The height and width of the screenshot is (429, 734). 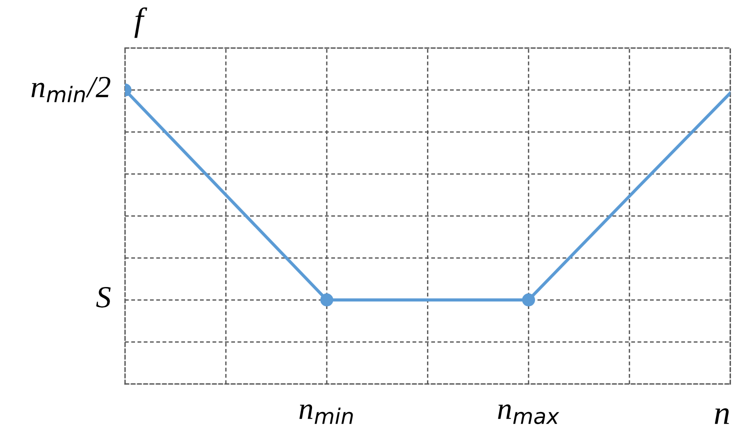 What do you see at coordinates (71, 89) in the screenshot?
I see `text: n$_{min}$/2` at bounding box center [71, 89].